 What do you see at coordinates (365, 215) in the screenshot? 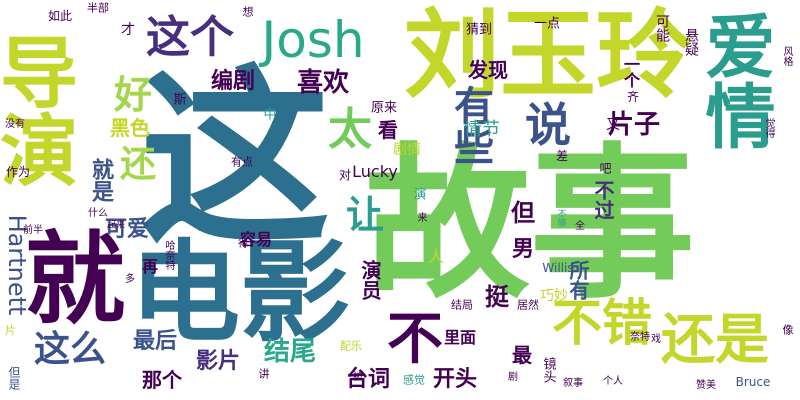
I see `word-rang: 让` at bounding box center [365, 215].